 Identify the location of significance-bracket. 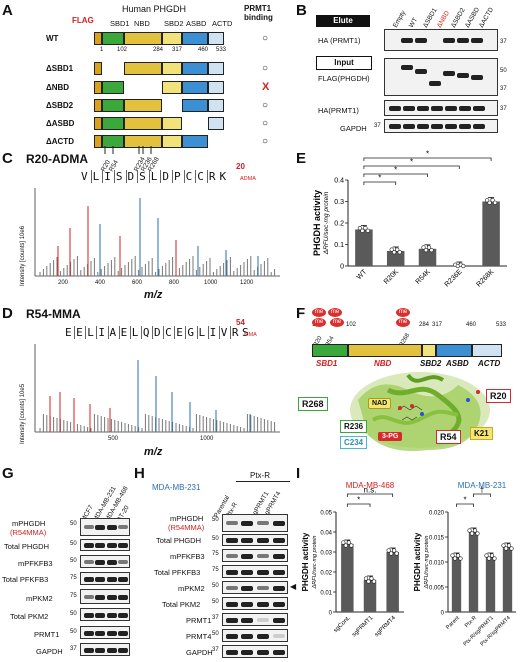
(482, 495).